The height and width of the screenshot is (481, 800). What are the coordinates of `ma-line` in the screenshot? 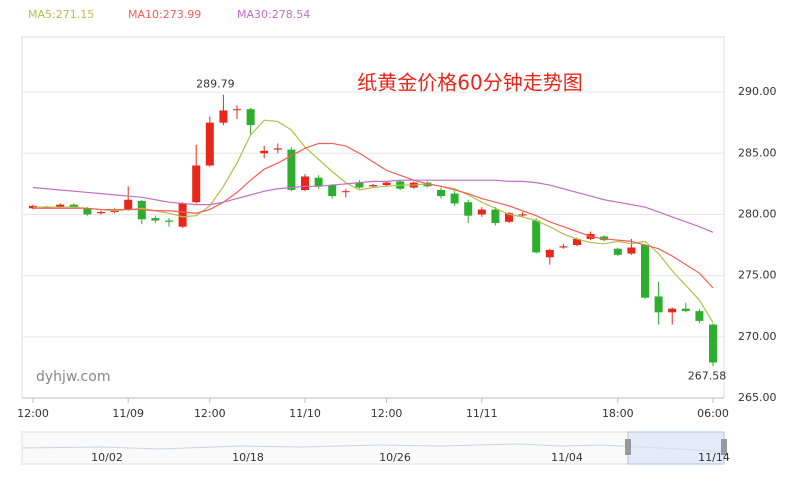 It's located at (373, 206).